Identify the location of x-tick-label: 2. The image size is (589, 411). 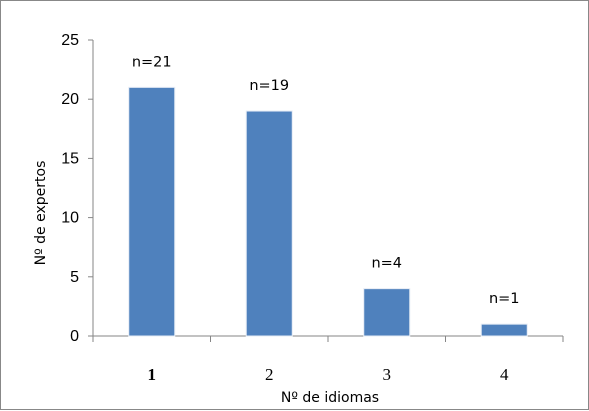
(269, 374).